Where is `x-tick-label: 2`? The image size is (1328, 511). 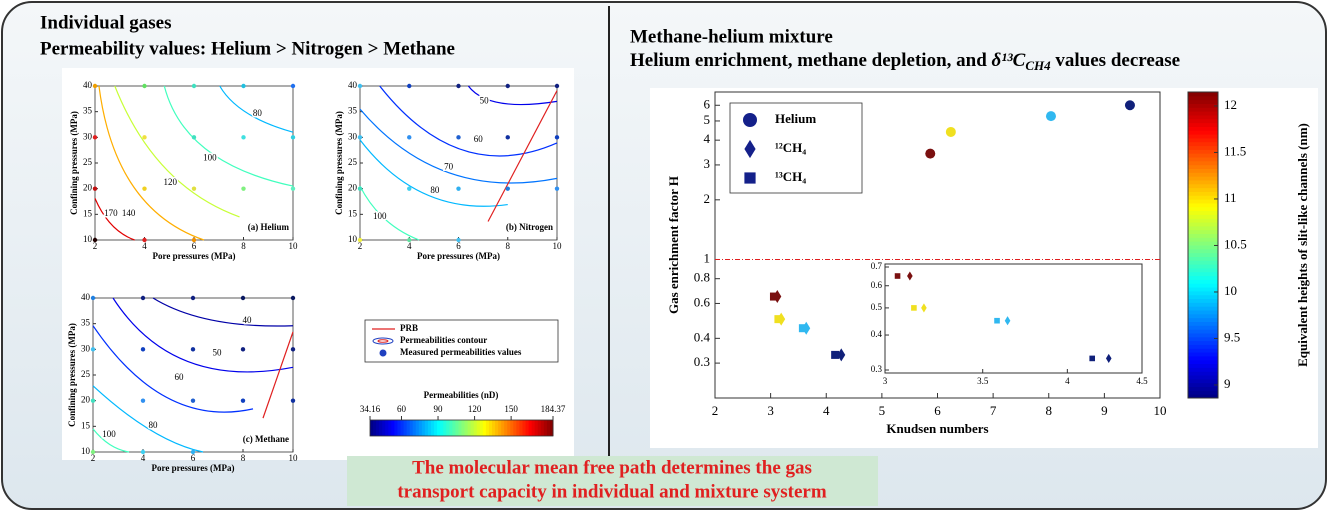
x-tick-label: 2 is located at coordinates (95, 246).